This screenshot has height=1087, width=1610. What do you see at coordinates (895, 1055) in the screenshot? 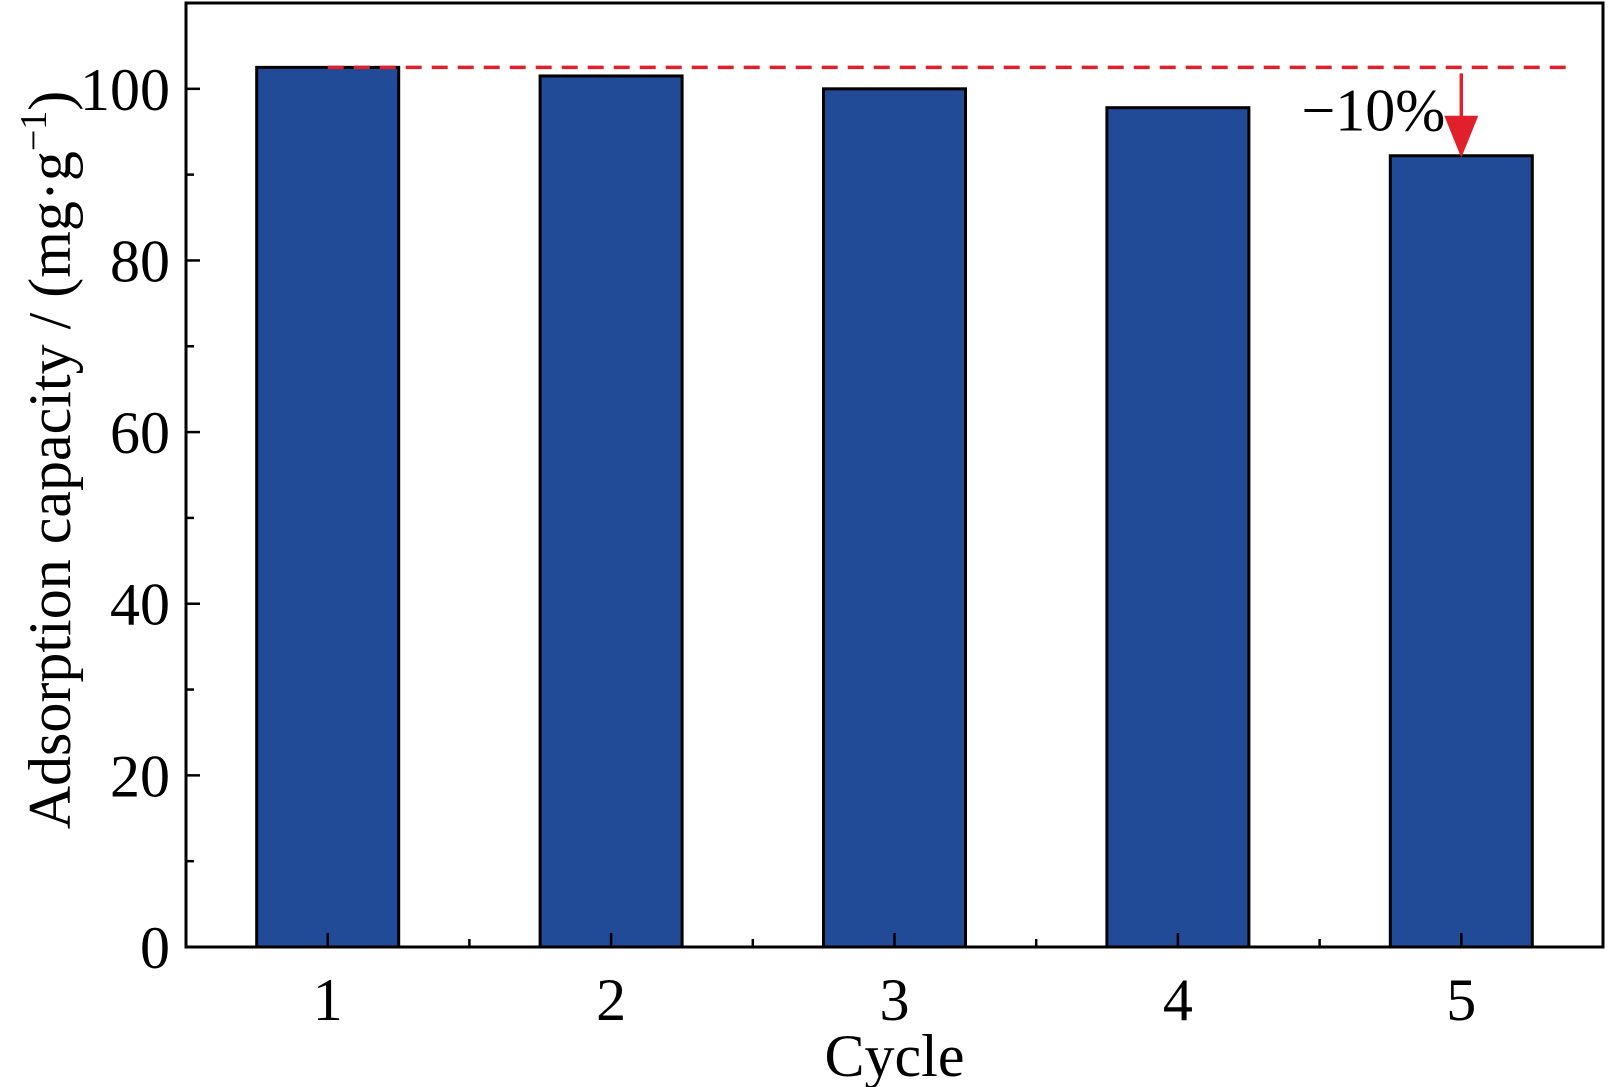
I see `x-axis-title: Cycle` at bounding box center [895, 1055].